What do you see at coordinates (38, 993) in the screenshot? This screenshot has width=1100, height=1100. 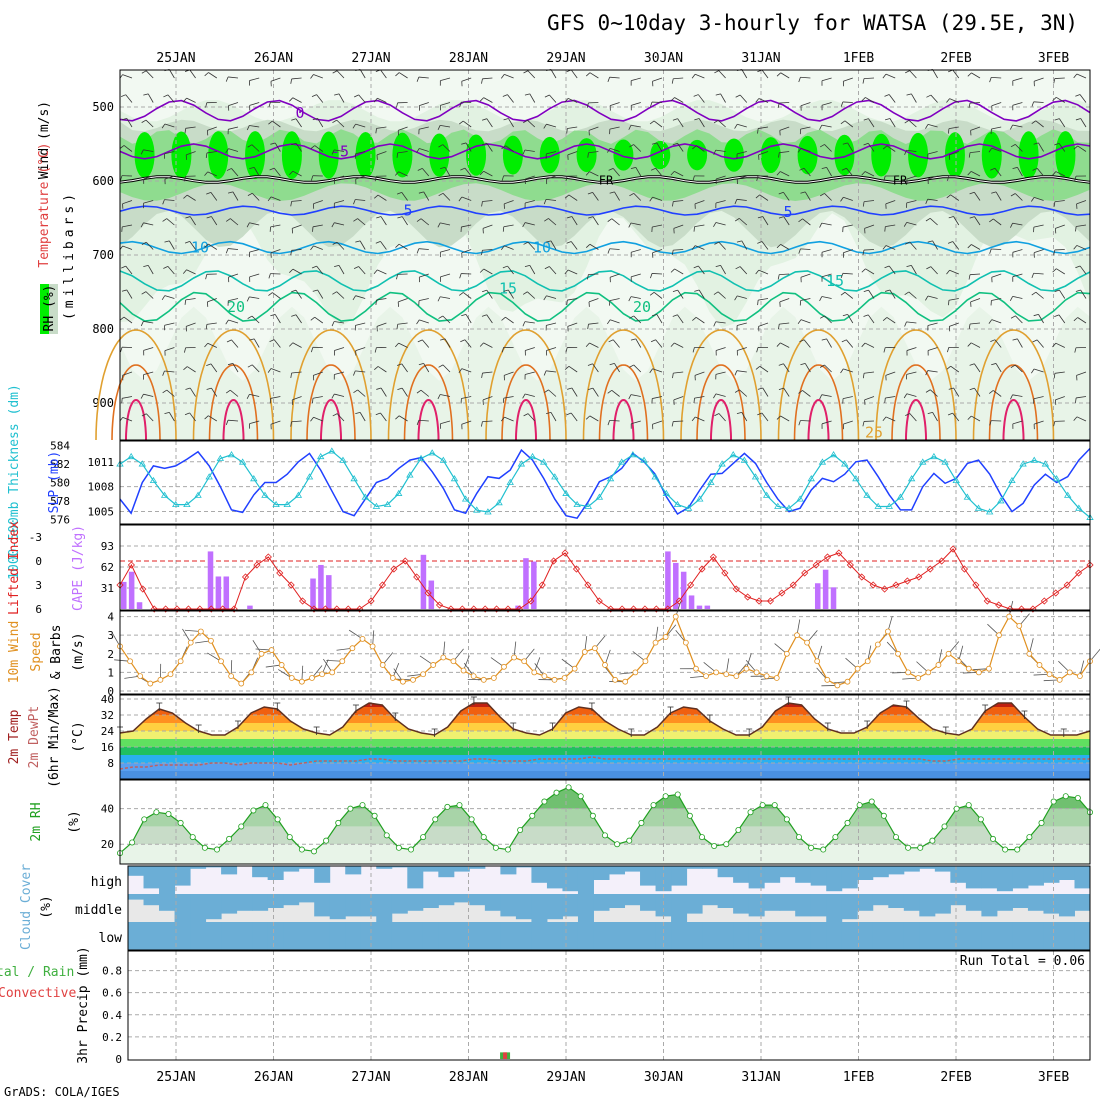 I see `precip-ylabel-b: Convective` at bounding box center [38, 993].